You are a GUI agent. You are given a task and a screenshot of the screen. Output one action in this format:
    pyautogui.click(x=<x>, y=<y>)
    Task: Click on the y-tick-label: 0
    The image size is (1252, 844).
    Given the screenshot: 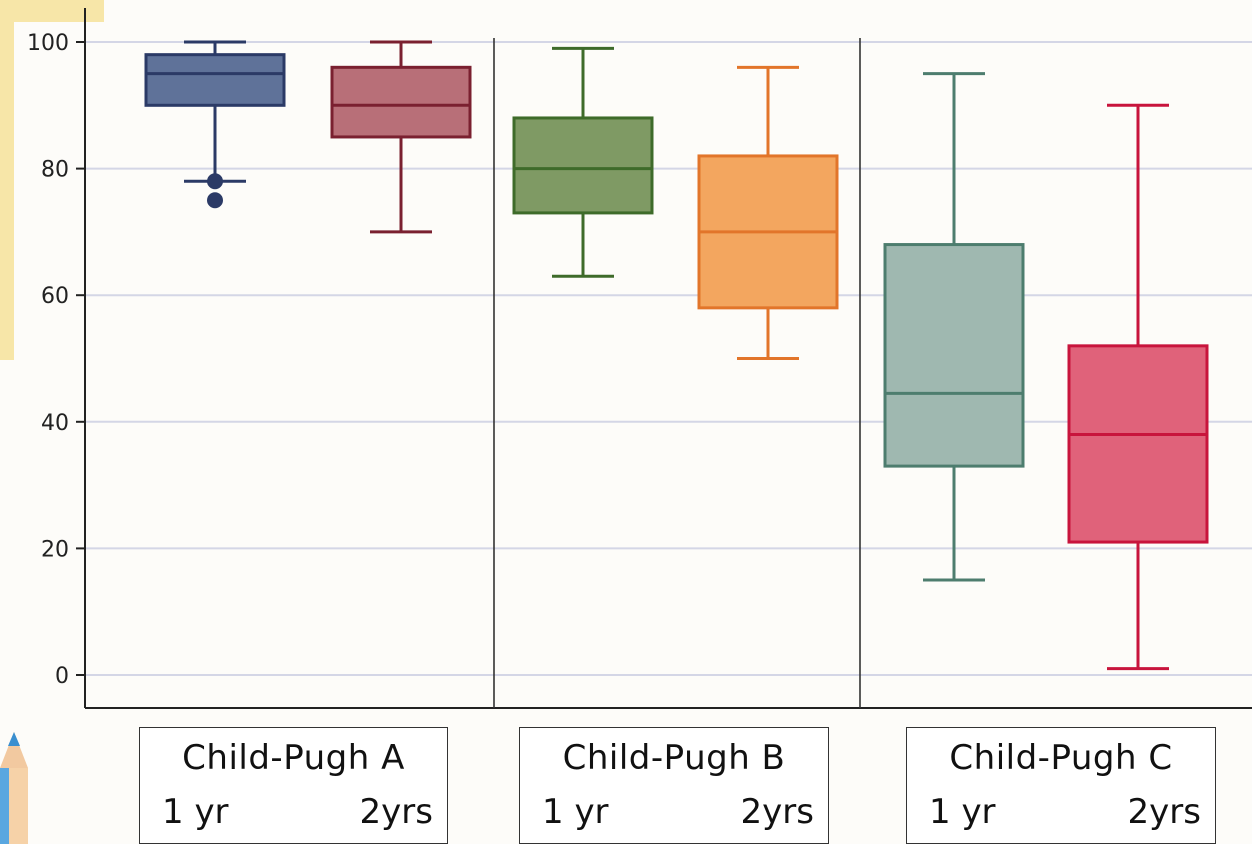 What is the action you would take?
    pyautogui.click(x=62, y=676)
    